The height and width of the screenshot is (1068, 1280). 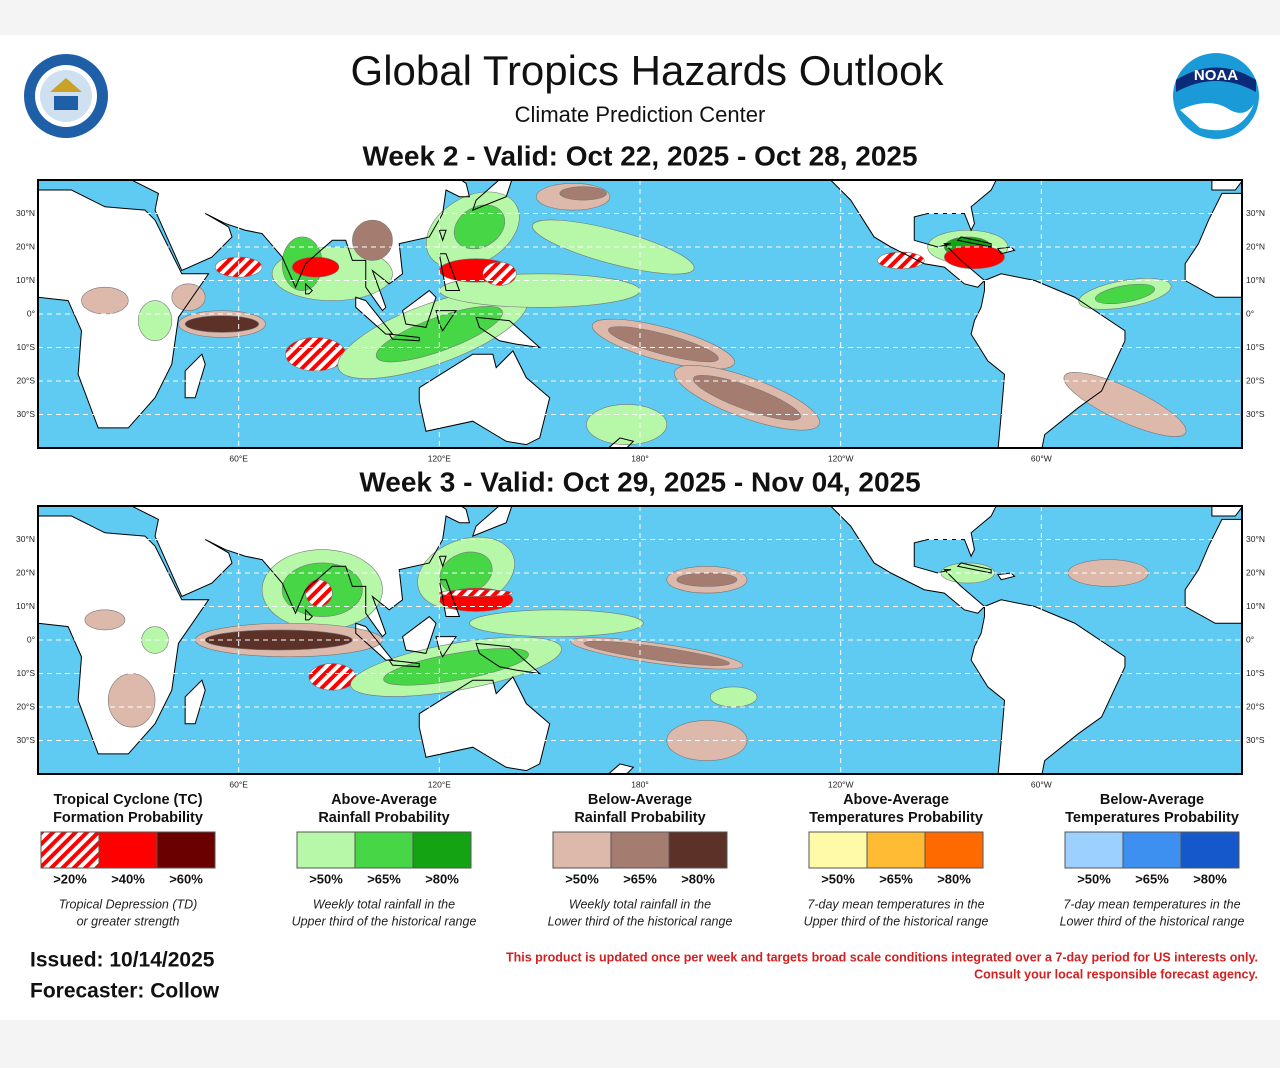 What do you see at coordinates (640, 784) in the screenshot?
I see `lon-label: 180°` at bounding box center [640, 784].